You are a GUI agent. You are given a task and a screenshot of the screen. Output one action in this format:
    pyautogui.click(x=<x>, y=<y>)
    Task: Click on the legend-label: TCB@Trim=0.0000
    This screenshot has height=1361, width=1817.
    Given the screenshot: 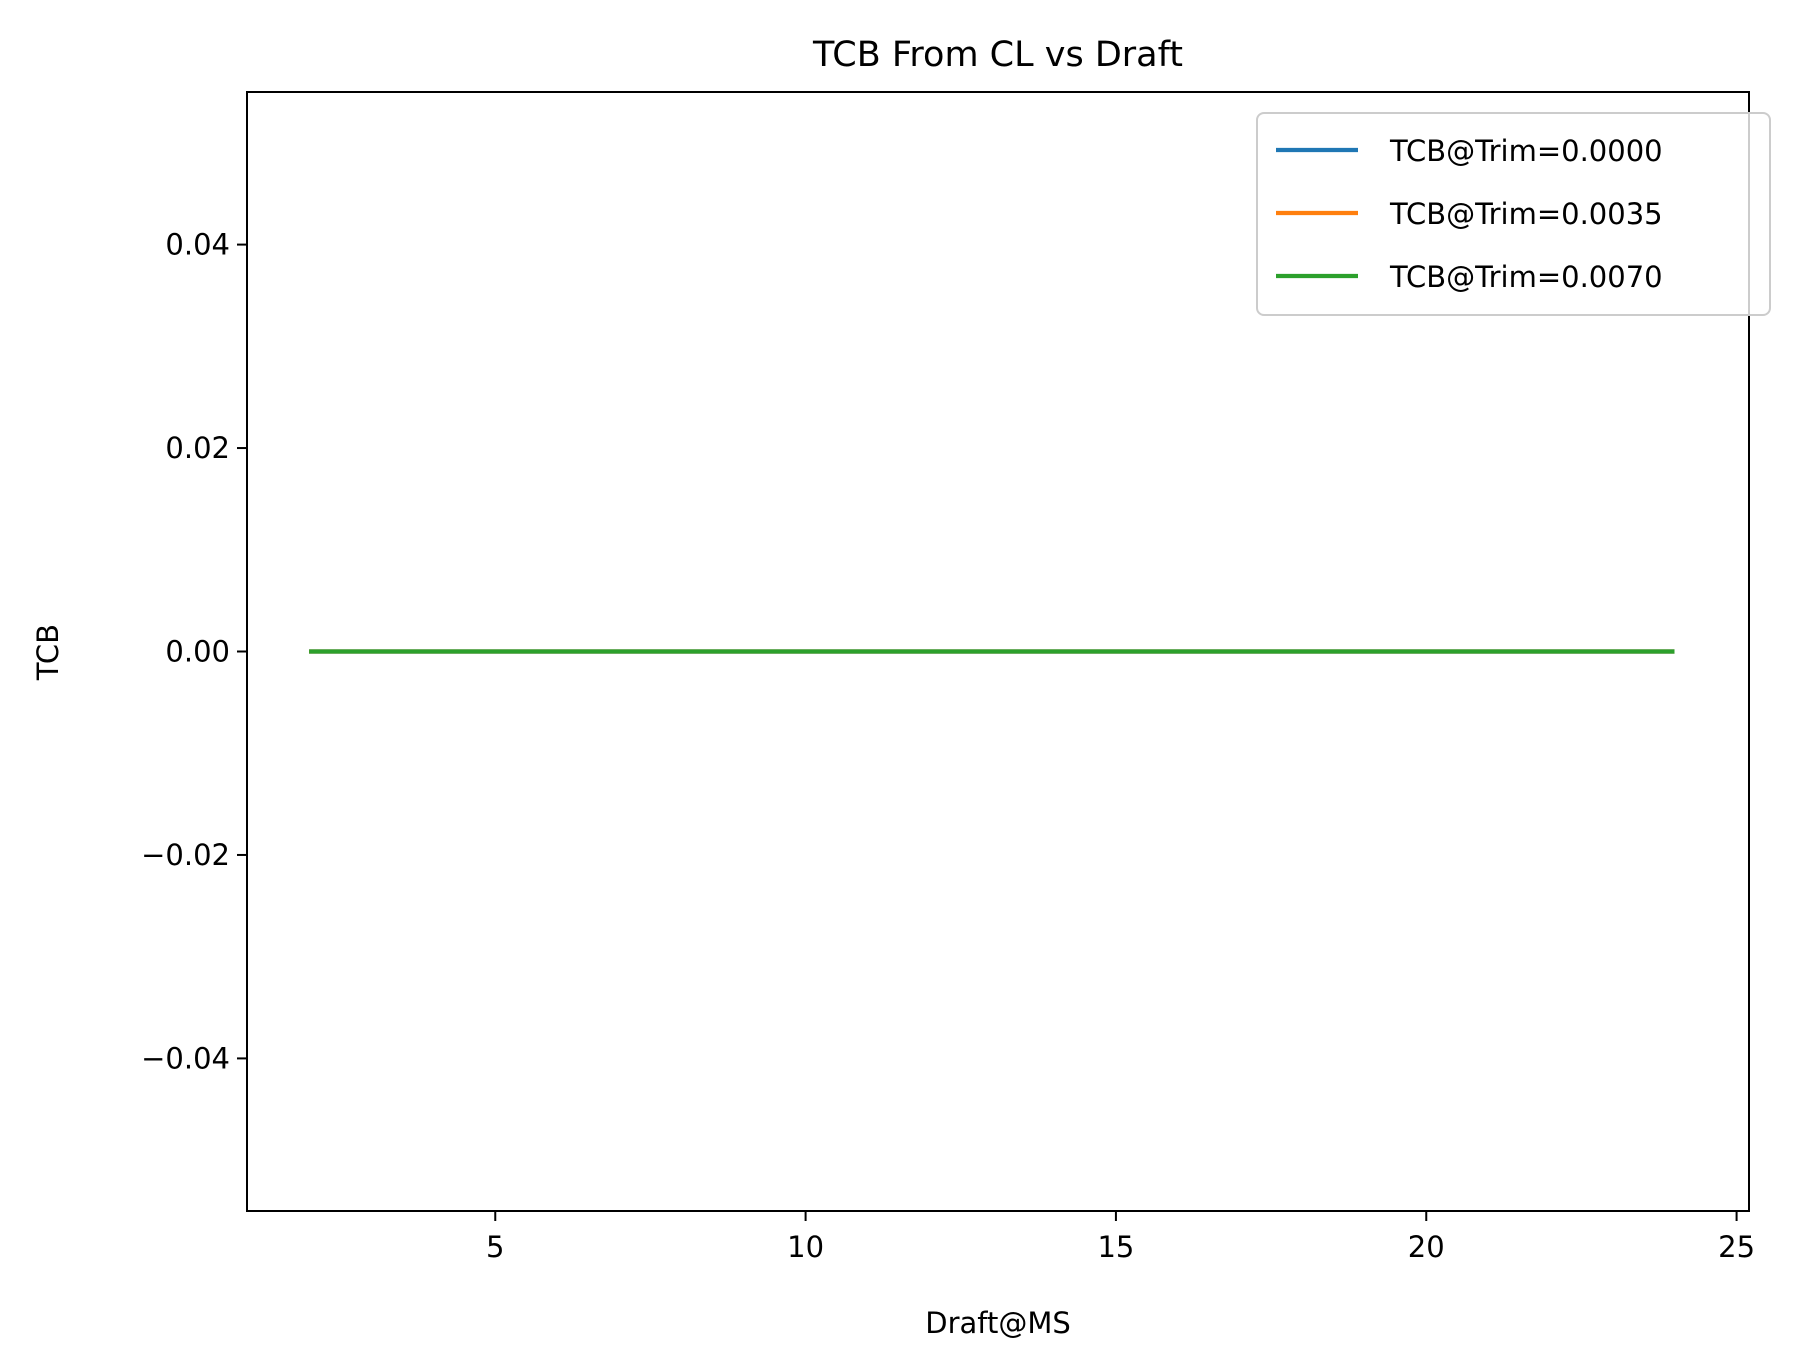 What is the action you would take?
    pyautogui.click(x=1526, y=151)
    